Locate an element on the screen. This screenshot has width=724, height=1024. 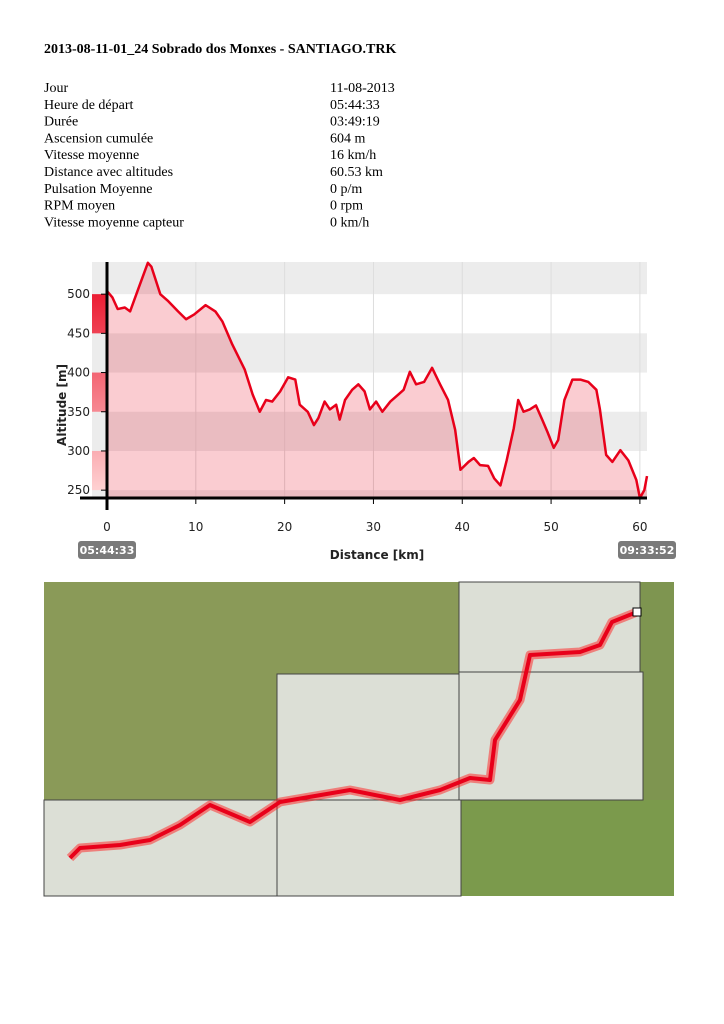
time-label: 05:44:33 is located at coordinates (107, 550).